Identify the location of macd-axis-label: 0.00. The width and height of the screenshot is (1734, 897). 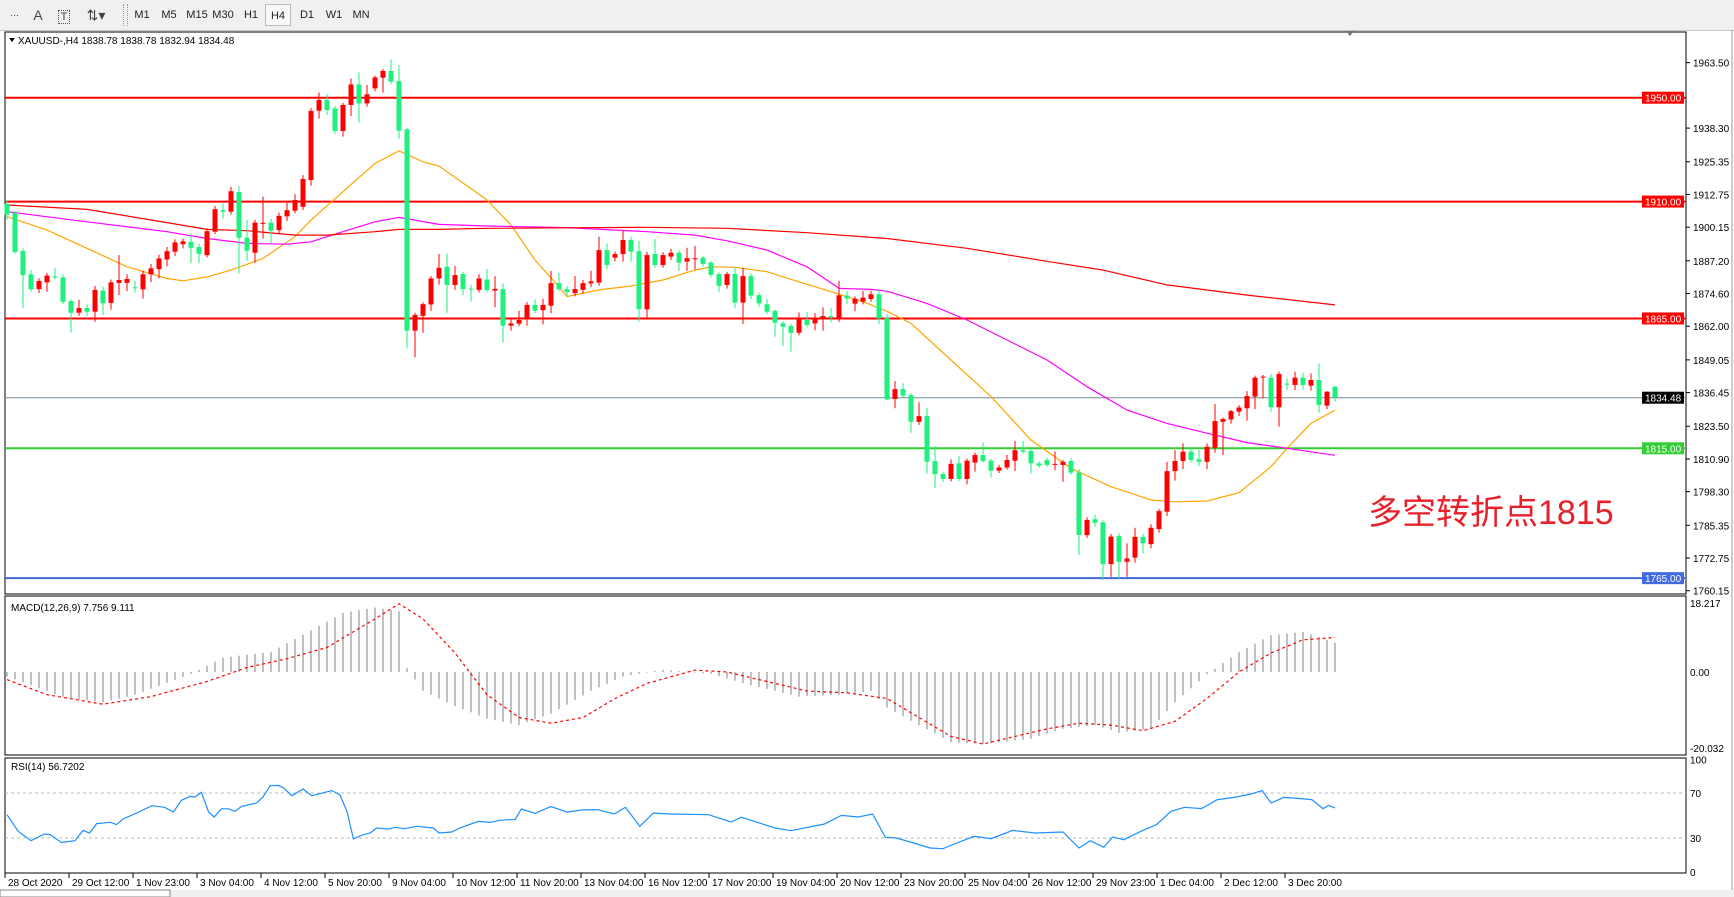
(1700, 673).